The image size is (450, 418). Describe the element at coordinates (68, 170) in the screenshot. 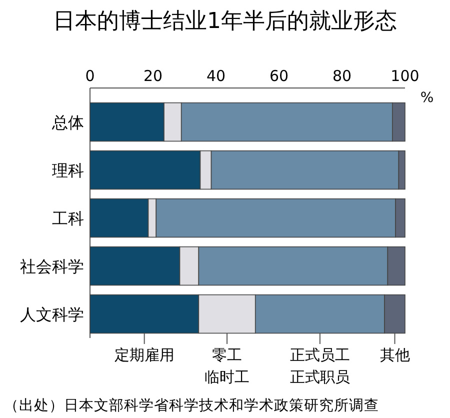

I see `y-tick-label: 理科` at that location.